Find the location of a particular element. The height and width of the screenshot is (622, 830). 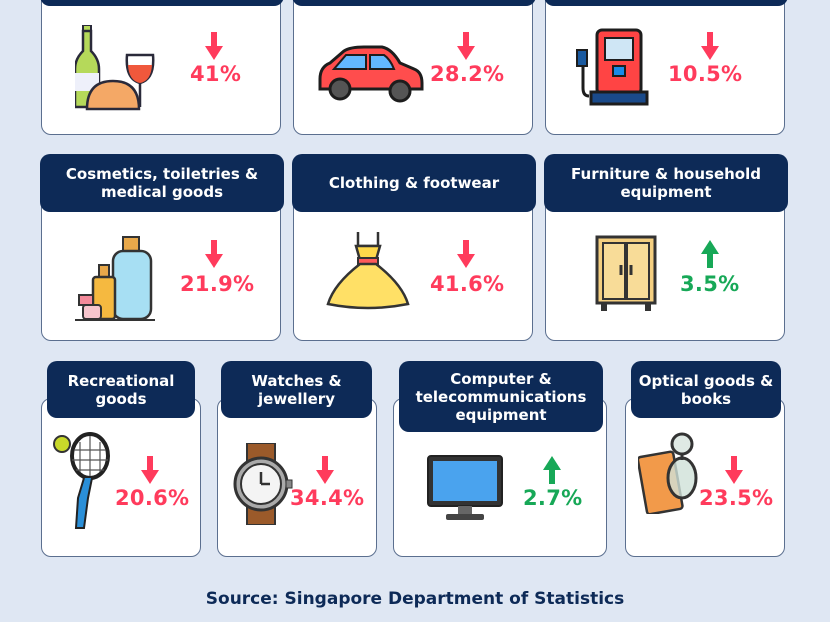

category-title: Recreational goods is located at coordinates (121, 389).